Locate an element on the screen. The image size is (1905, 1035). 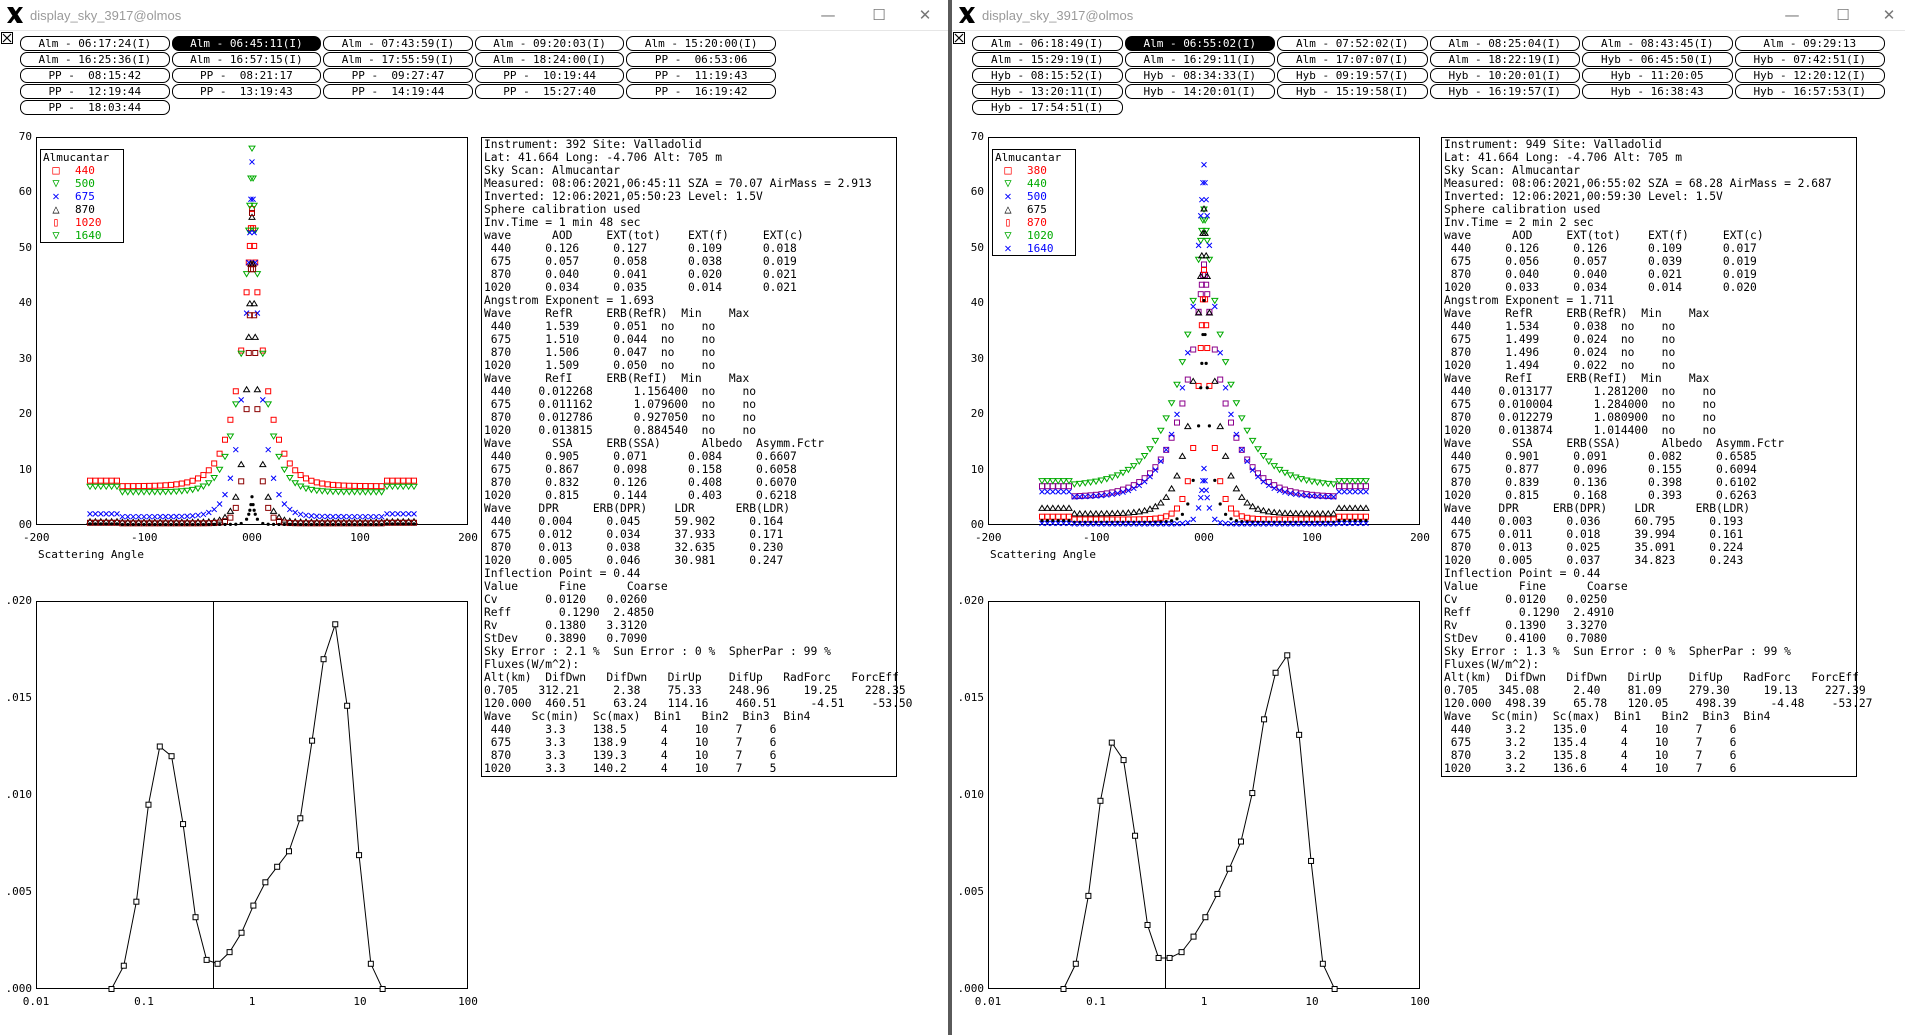
scan-button: PP - 09:27:47 is located at coordinates (398, 75).